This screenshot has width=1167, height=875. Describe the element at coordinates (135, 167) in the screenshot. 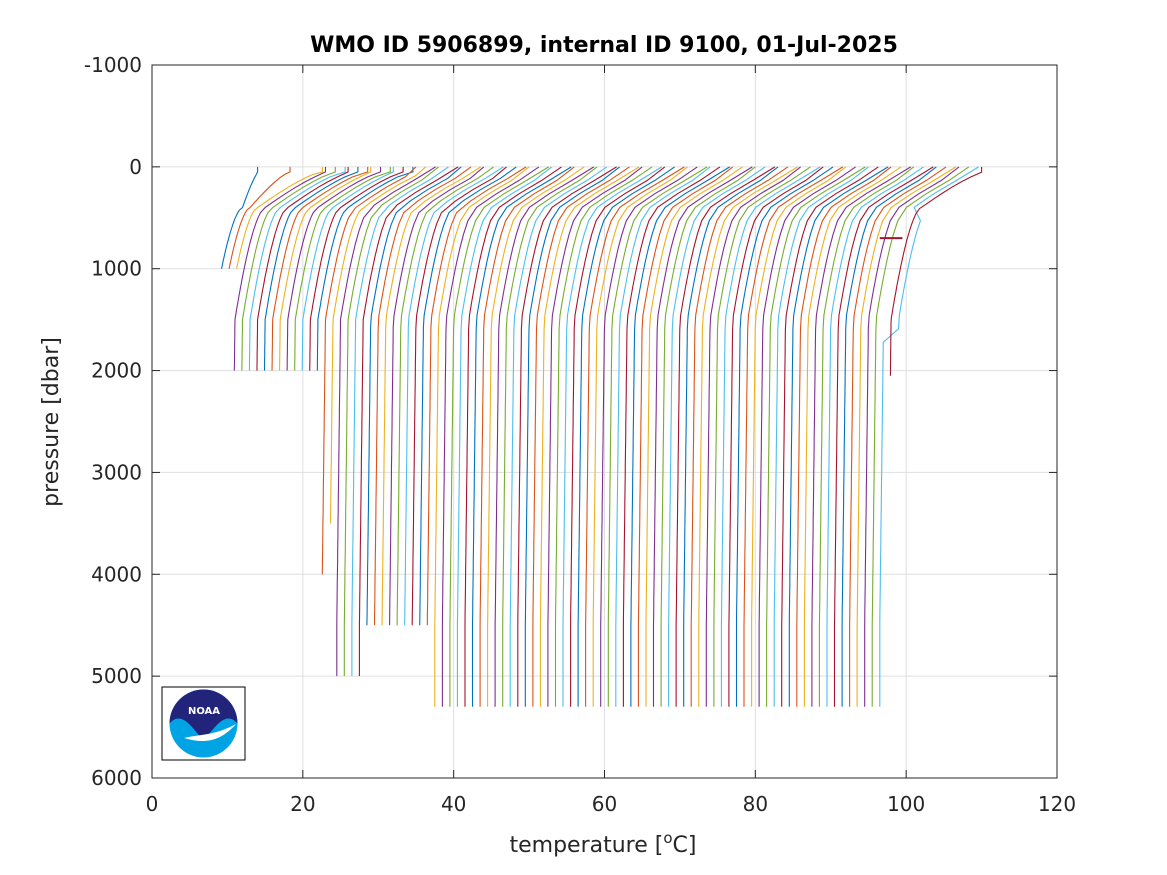

I see `y-tick-label: 0` at that location.